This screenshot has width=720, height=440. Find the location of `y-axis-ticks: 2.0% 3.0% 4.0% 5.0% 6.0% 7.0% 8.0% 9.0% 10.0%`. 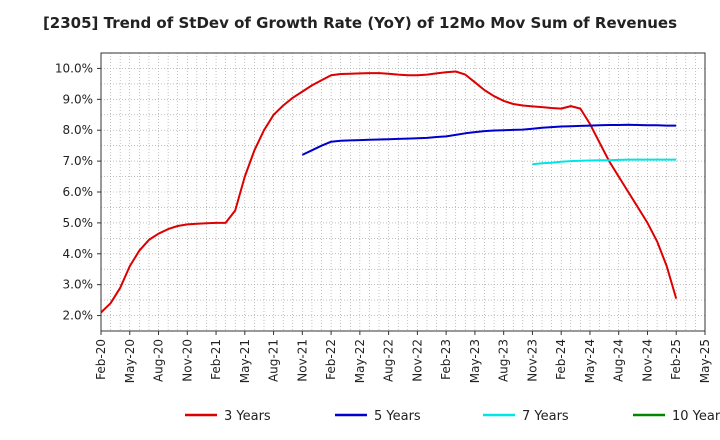

y-axis-ticks: 2.0% 3.0% 4.0% 5.0% 6.0% 7.0% 8.0% 9.0% 10.0% is located at coordinates (78, 192).